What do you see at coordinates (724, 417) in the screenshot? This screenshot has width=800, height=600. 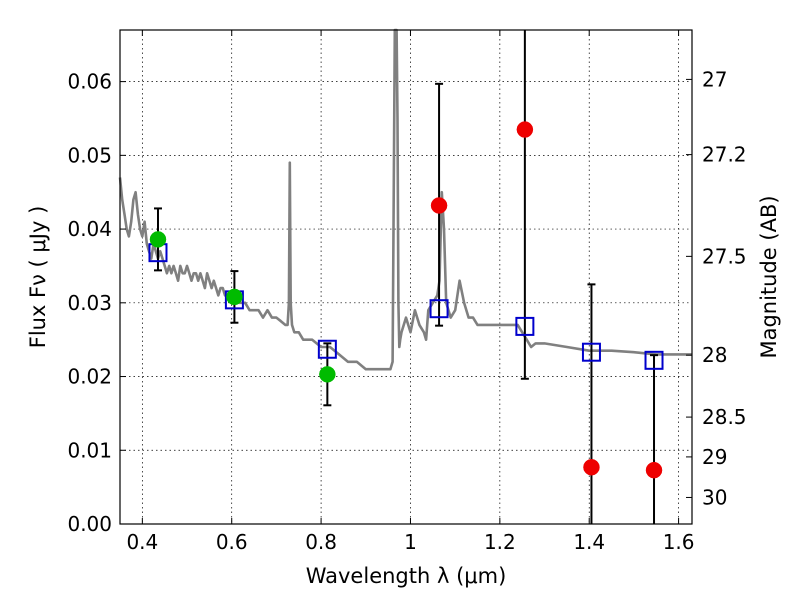 I see `y2-tick-label: 28.5` at bounding box center [724, 417].